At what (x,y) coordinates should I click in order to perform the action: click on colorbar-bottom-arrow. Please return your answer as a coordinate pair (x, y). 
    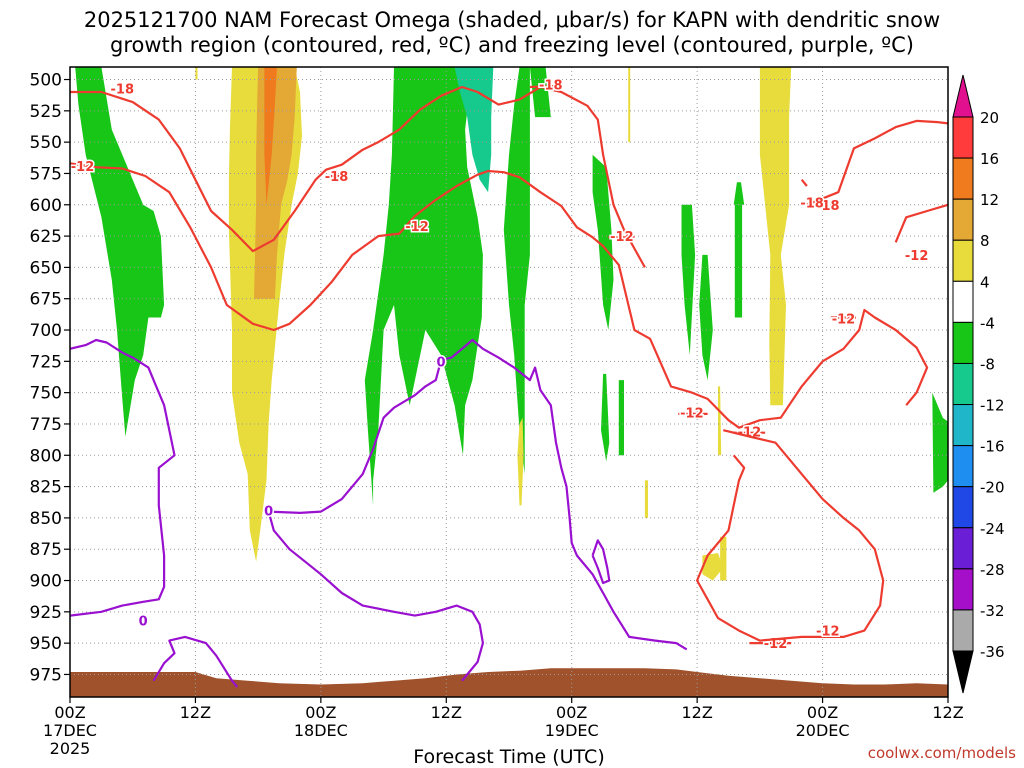
    Looking at the image, I should click on (963, 672).